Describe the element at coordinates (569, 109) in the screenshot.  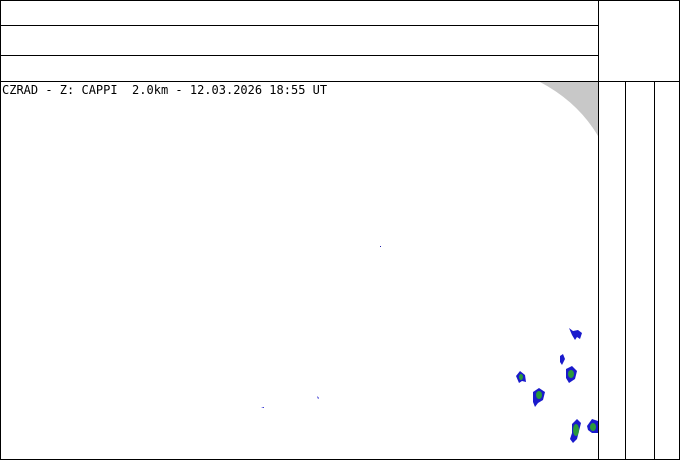
I see `out-of-range-area` at that location.